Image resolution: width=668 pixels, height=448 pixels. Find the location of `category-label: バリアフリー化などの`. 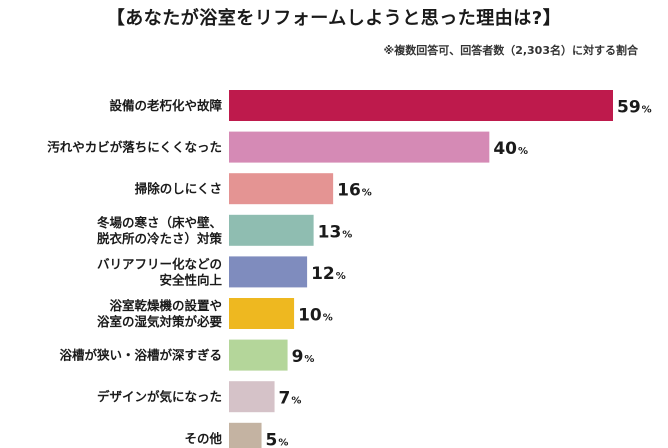

category-label: バリアフリー化などの is located at coordinates (159, 263).